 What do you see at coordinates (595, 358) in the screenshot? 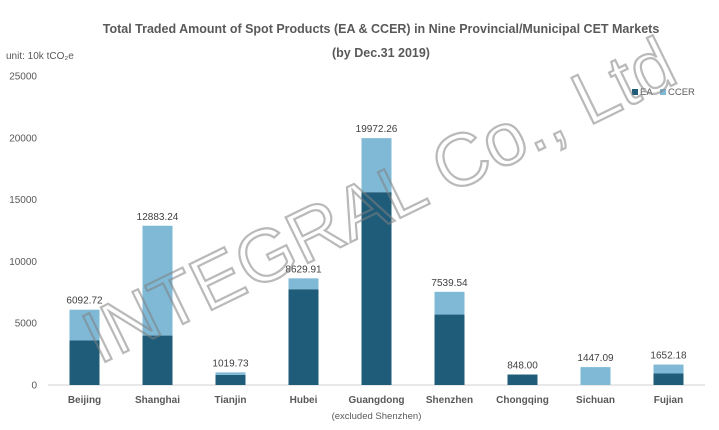
I see `data-label-sichuan: 1447.09` at bounding box center [595, 358].